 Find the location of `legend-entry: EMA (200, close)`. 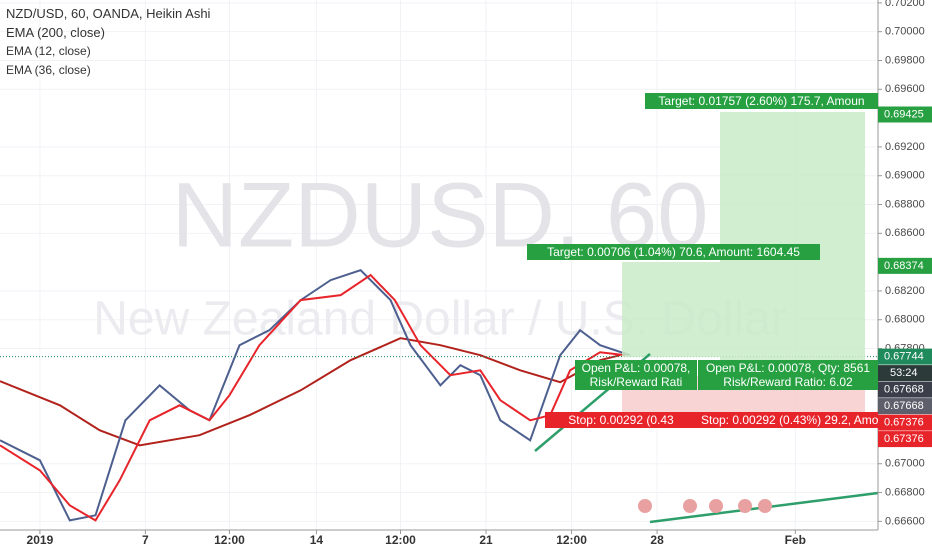

legend-entry: EMA (200, close) is located at coordinates (55, 32).